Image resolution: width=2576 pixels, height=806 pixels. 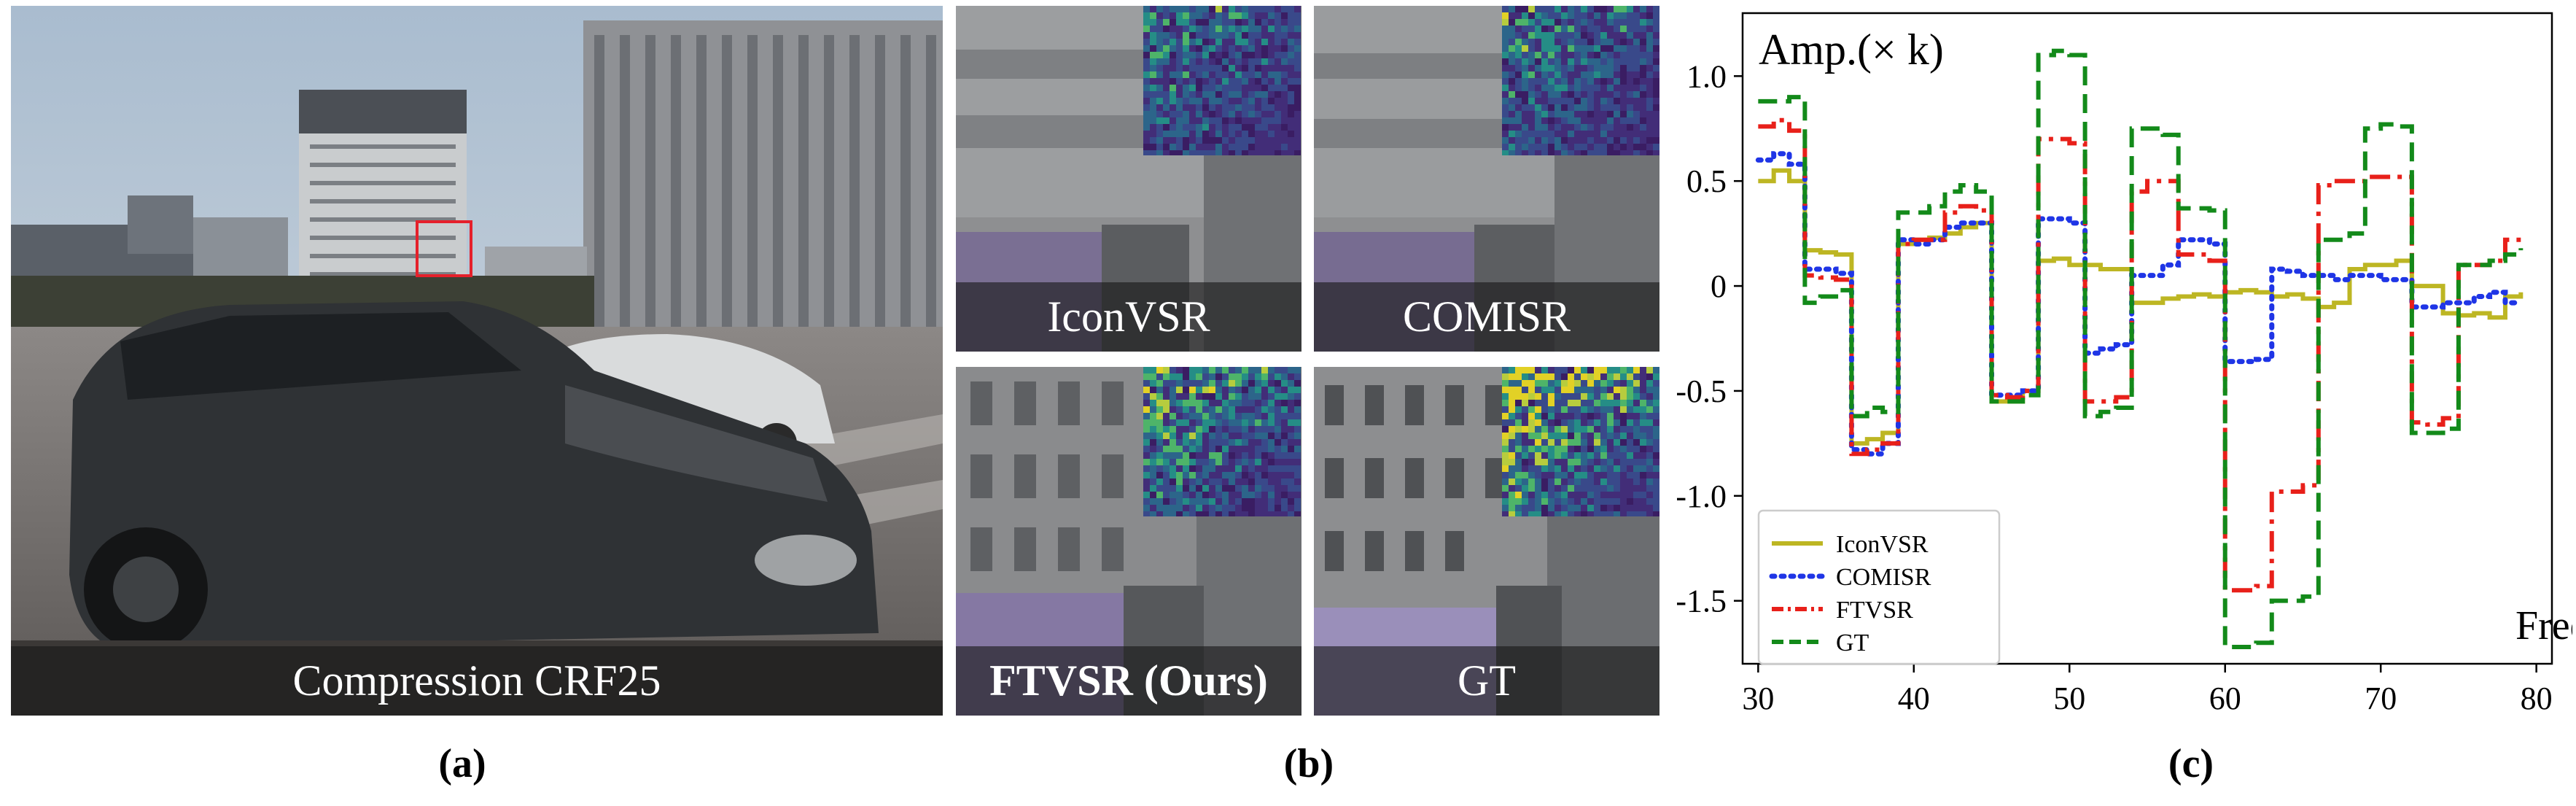 What do you see at coordinates (1882, 544) in the screenshot?
I see `legend-entry-label: IconVSR` at bounding box center [1882, 544].